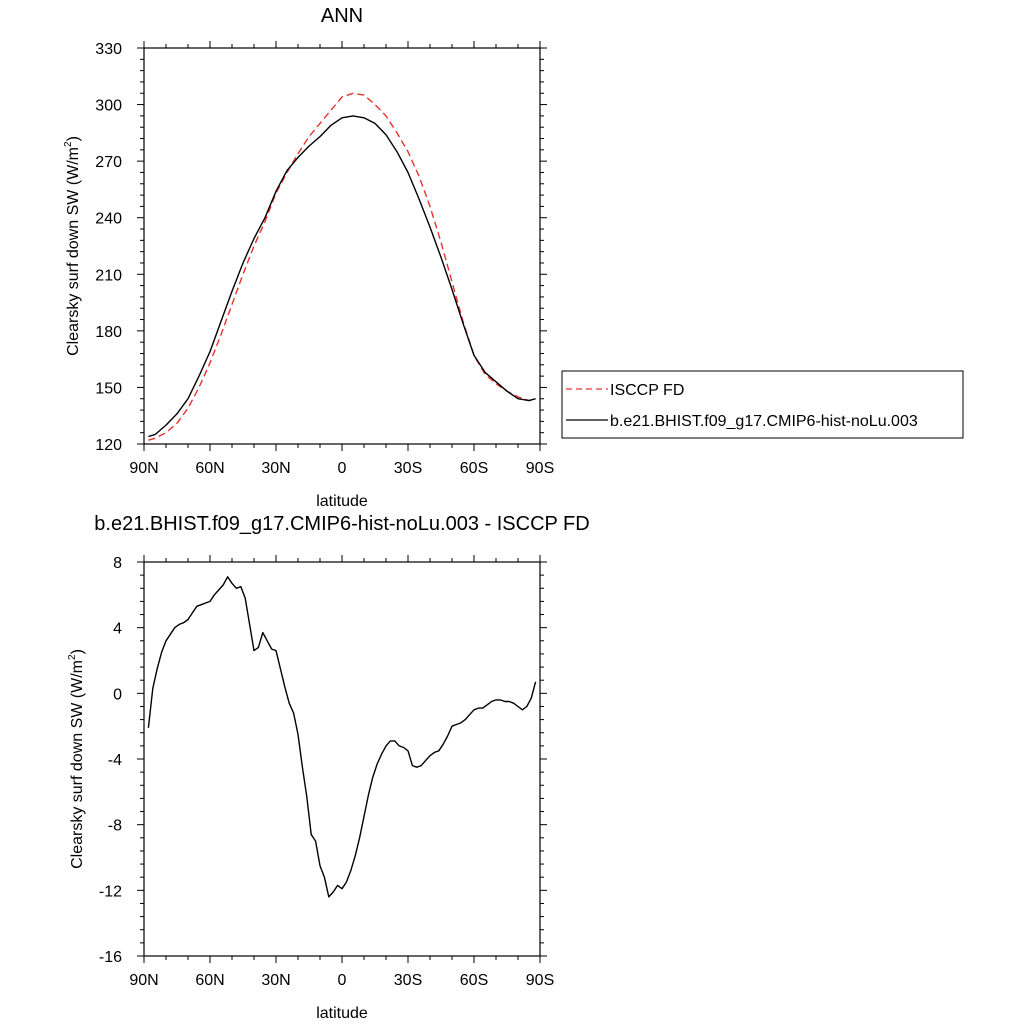 The width and height of the screenshot is (1024, 1024). I want to click on bottom-x-axis-label: latitude, so click(342, 1013).